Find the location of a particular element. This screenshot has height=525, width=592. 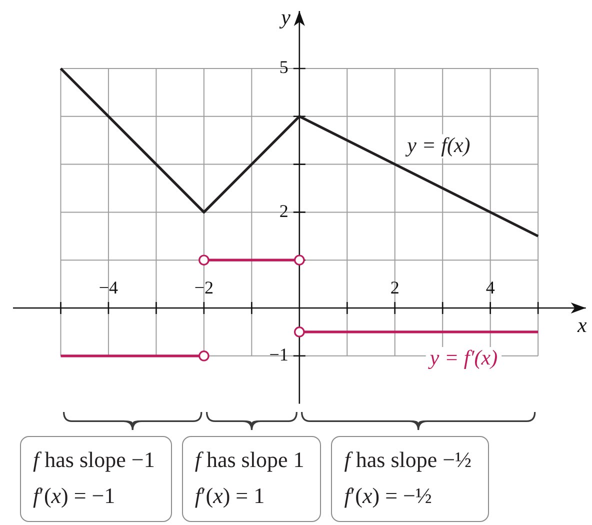

y-axis-title: y is located at coordinates (285, 17).